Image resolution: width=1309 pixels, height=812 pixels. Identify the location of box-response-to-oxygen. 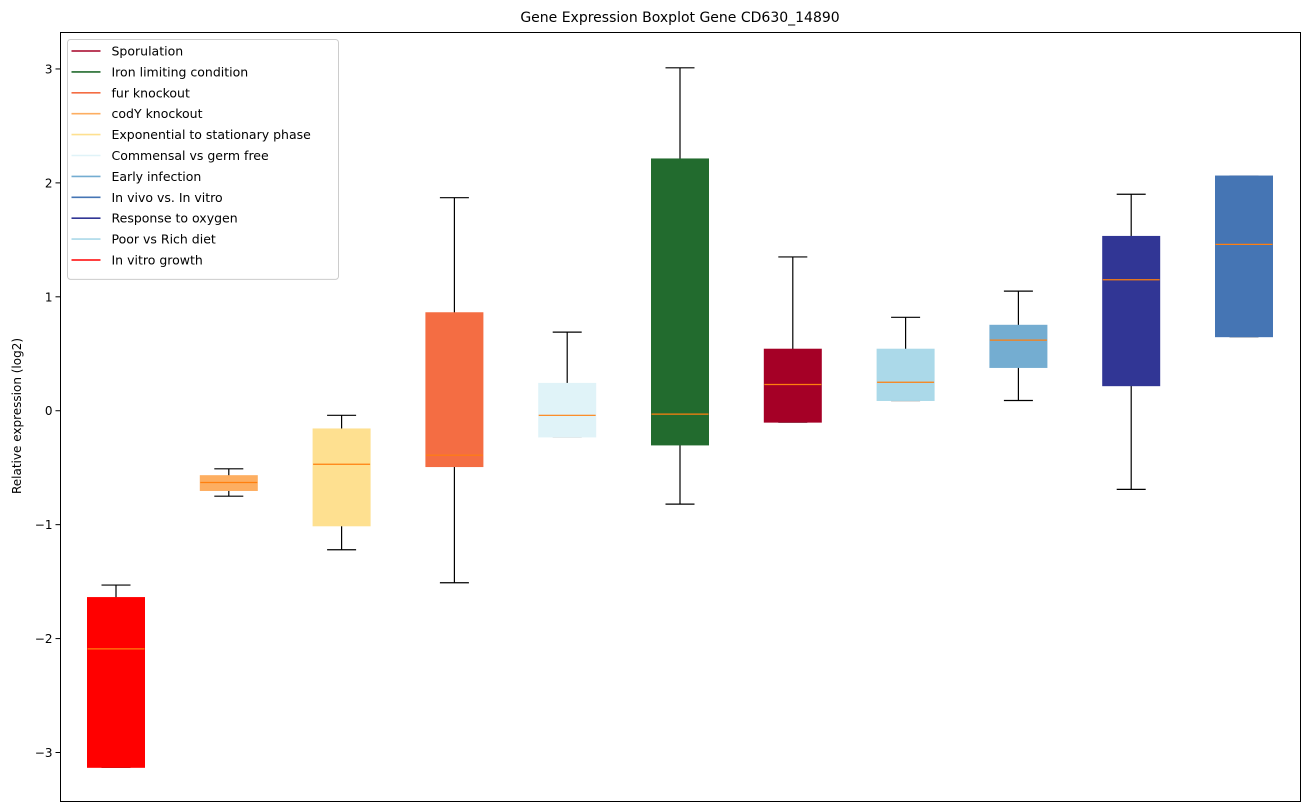
(1131, 341).